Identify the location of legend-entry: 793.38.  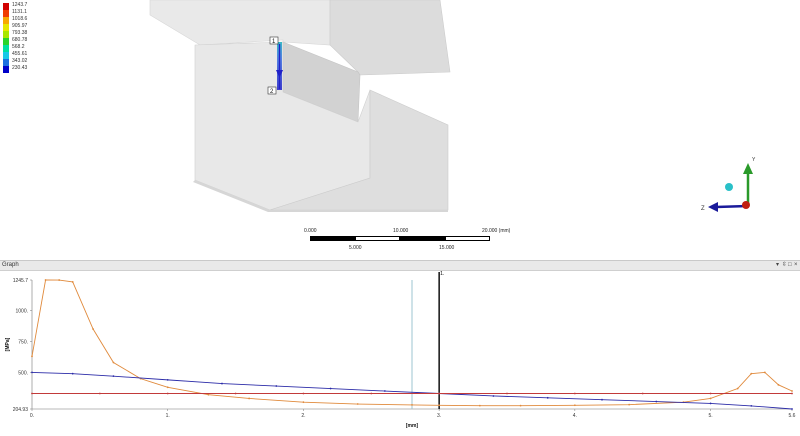
(15, 34).